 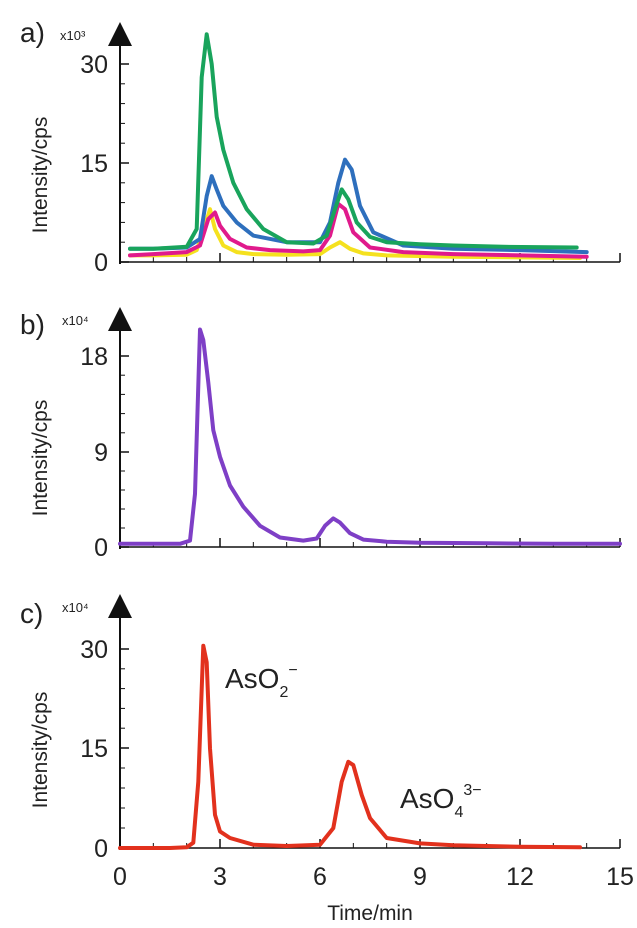 What do you see at coordinates (370, 913) in the screenshot?
I see `x-axis-label: Time/min` at bounding box center [370, 913].